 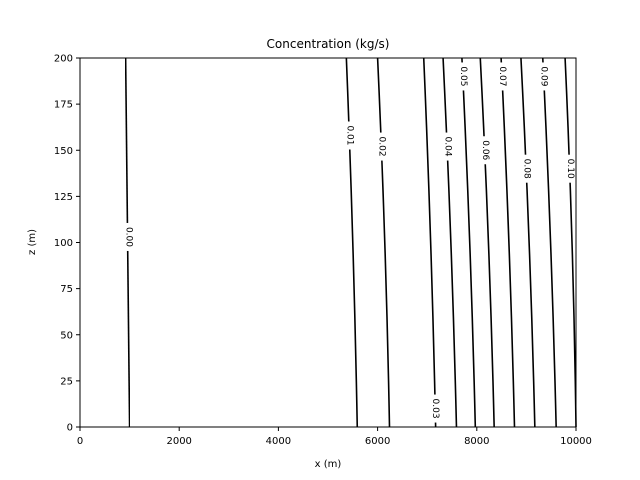 I want to click on contour-line-0.04, so click(x=450, y=242).